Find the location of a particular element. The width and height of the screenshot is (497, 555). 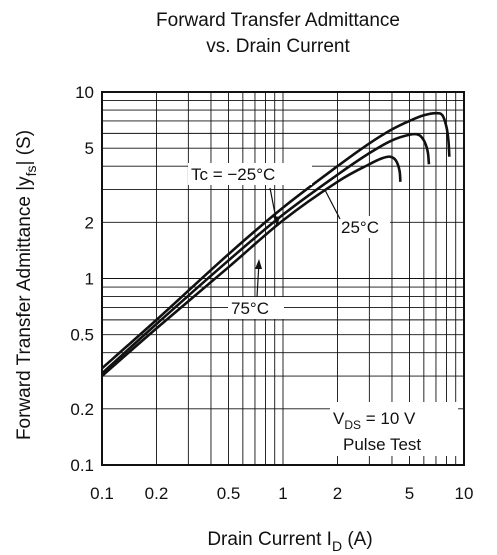

x-axis-label-tail: (A) is located at coordinates (357, 539).